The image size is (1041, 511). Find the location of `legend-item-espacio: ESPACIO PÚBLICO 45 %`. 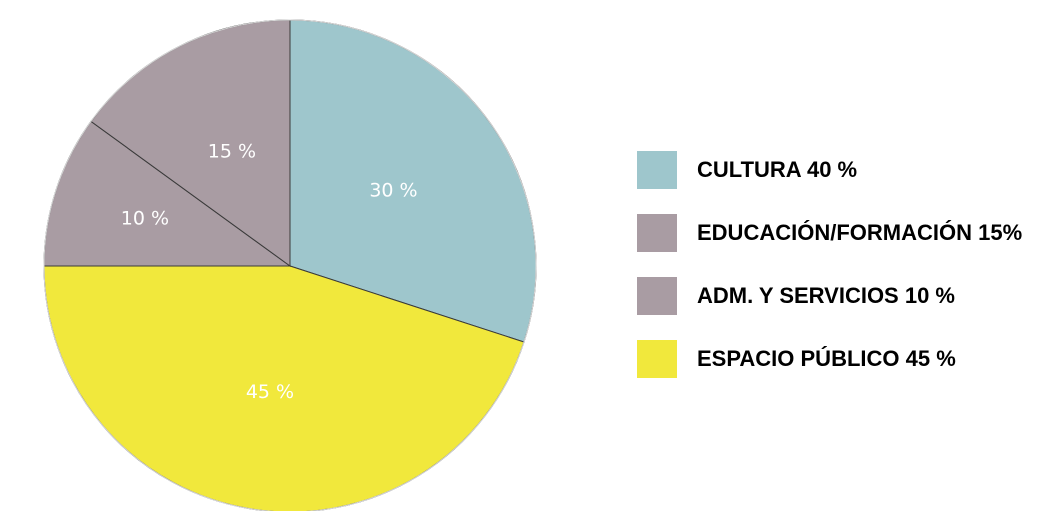

legend-item-espacio: ESPACIO PÚBLICO 45 % is located at coordinates (839, 359).